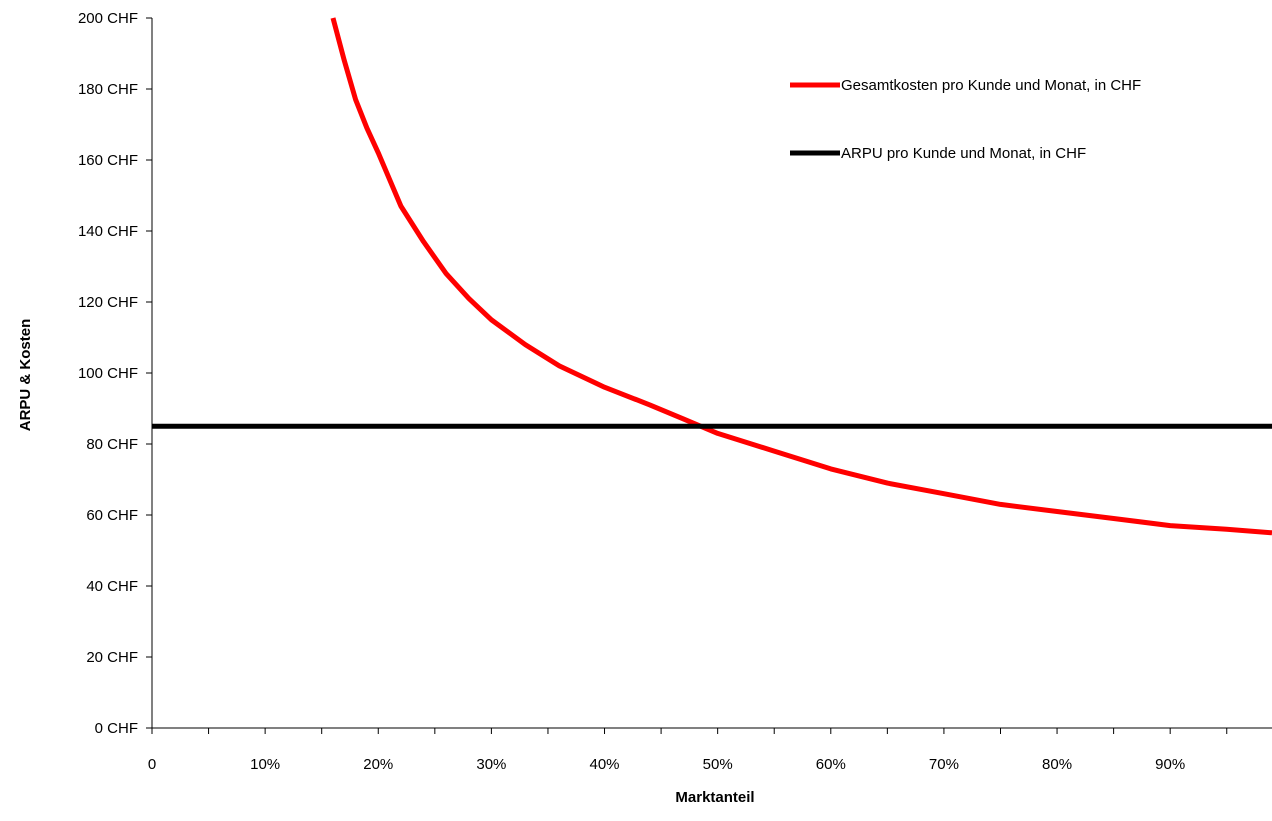  I want to click on y-tick-label: 40 CHF, so click(112, 586).